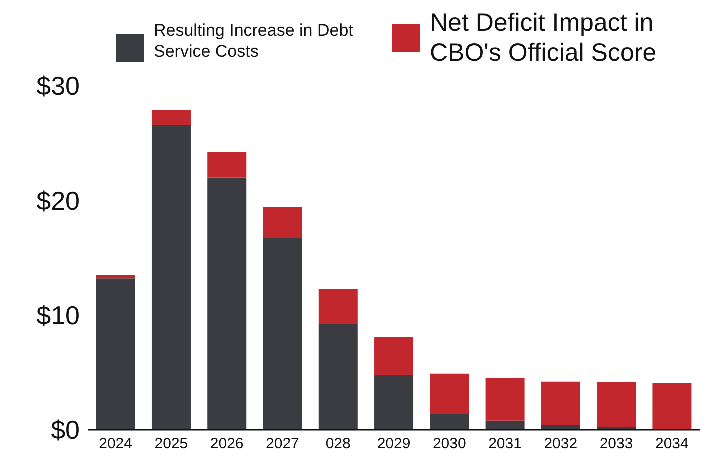  What do you see at coordinates (505, 444) in the screenshot?
I see `x-tick-label: 2031` at bounding box center [505, 444].